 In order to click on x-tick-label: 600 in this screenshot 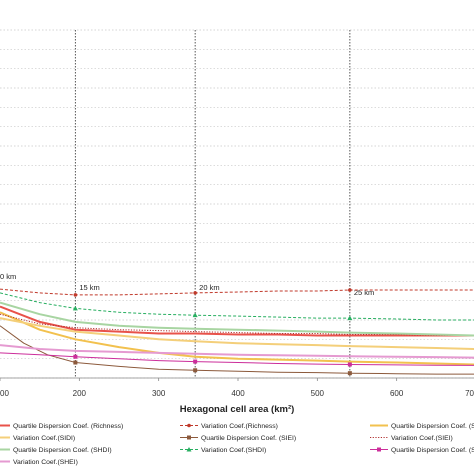, I will do `click(397, 393)`.